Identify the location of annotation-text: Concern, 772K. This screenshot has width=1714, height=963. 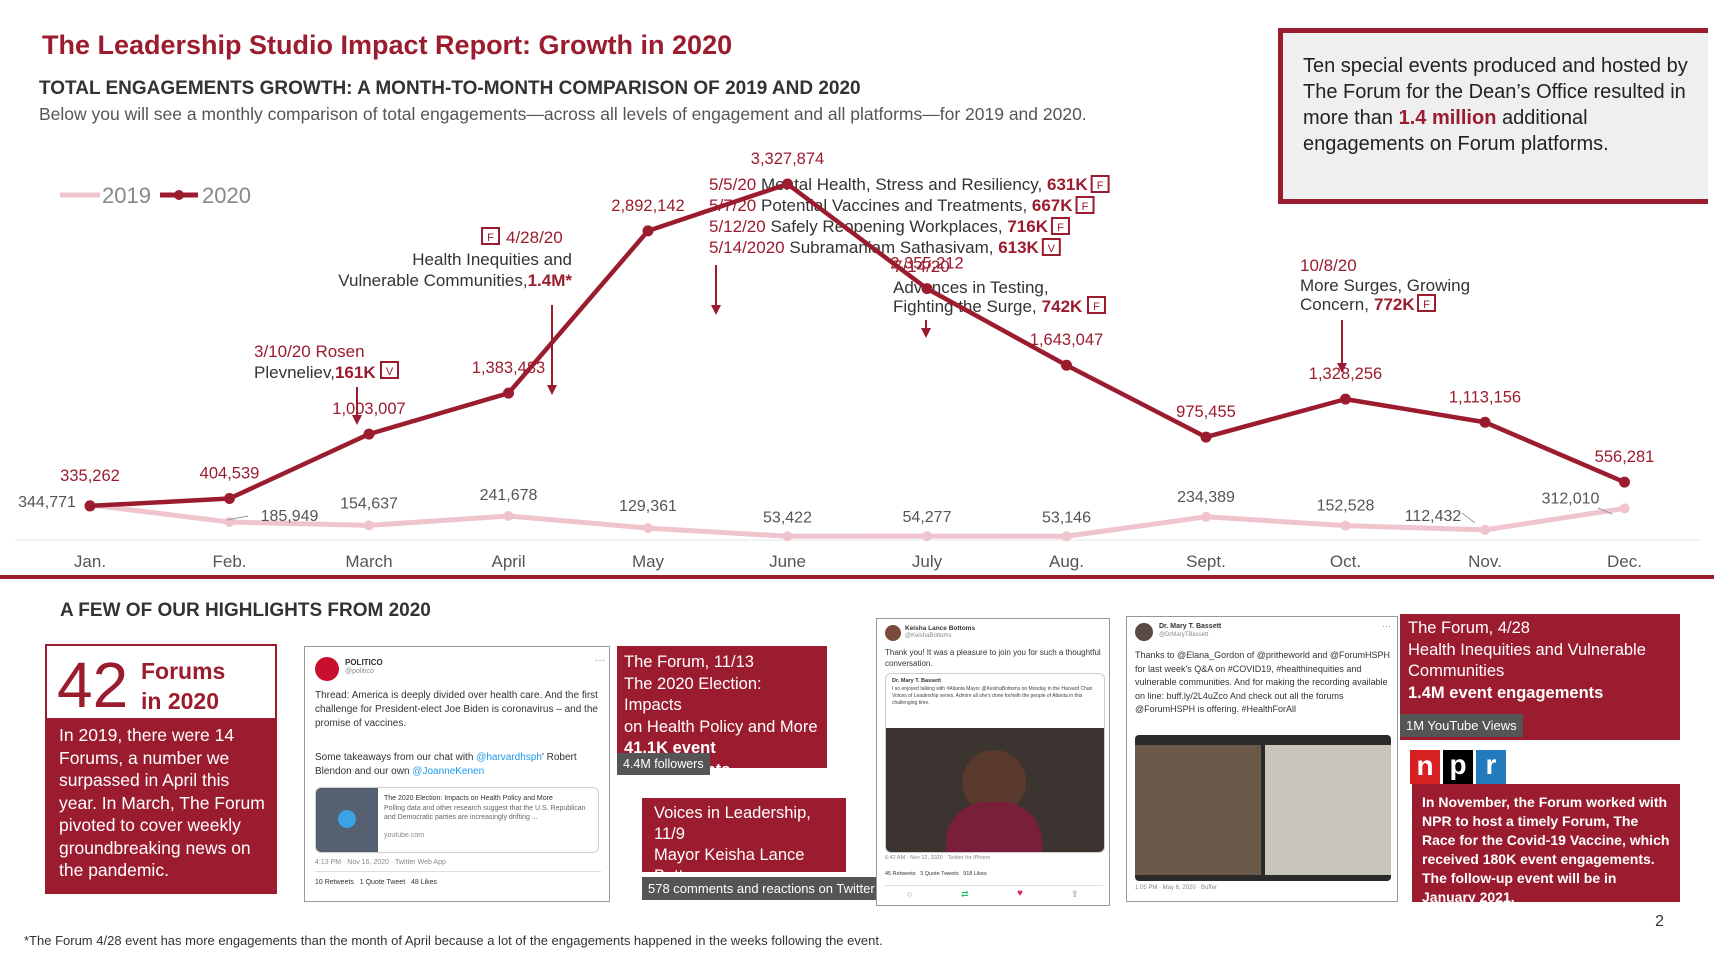
(1357, 304).